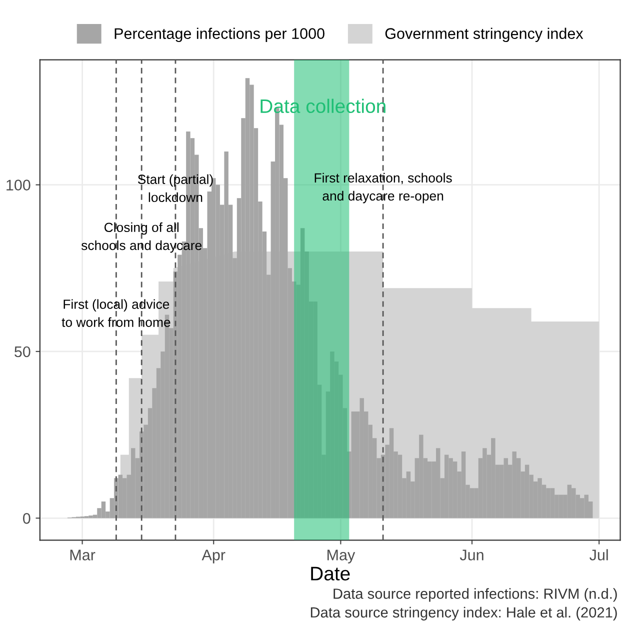 Image resolution: width=624 pixels, height=623 pixels. I want to click on source-note: Data source stringency index: Hale et al. (2021), so click(463, 613).